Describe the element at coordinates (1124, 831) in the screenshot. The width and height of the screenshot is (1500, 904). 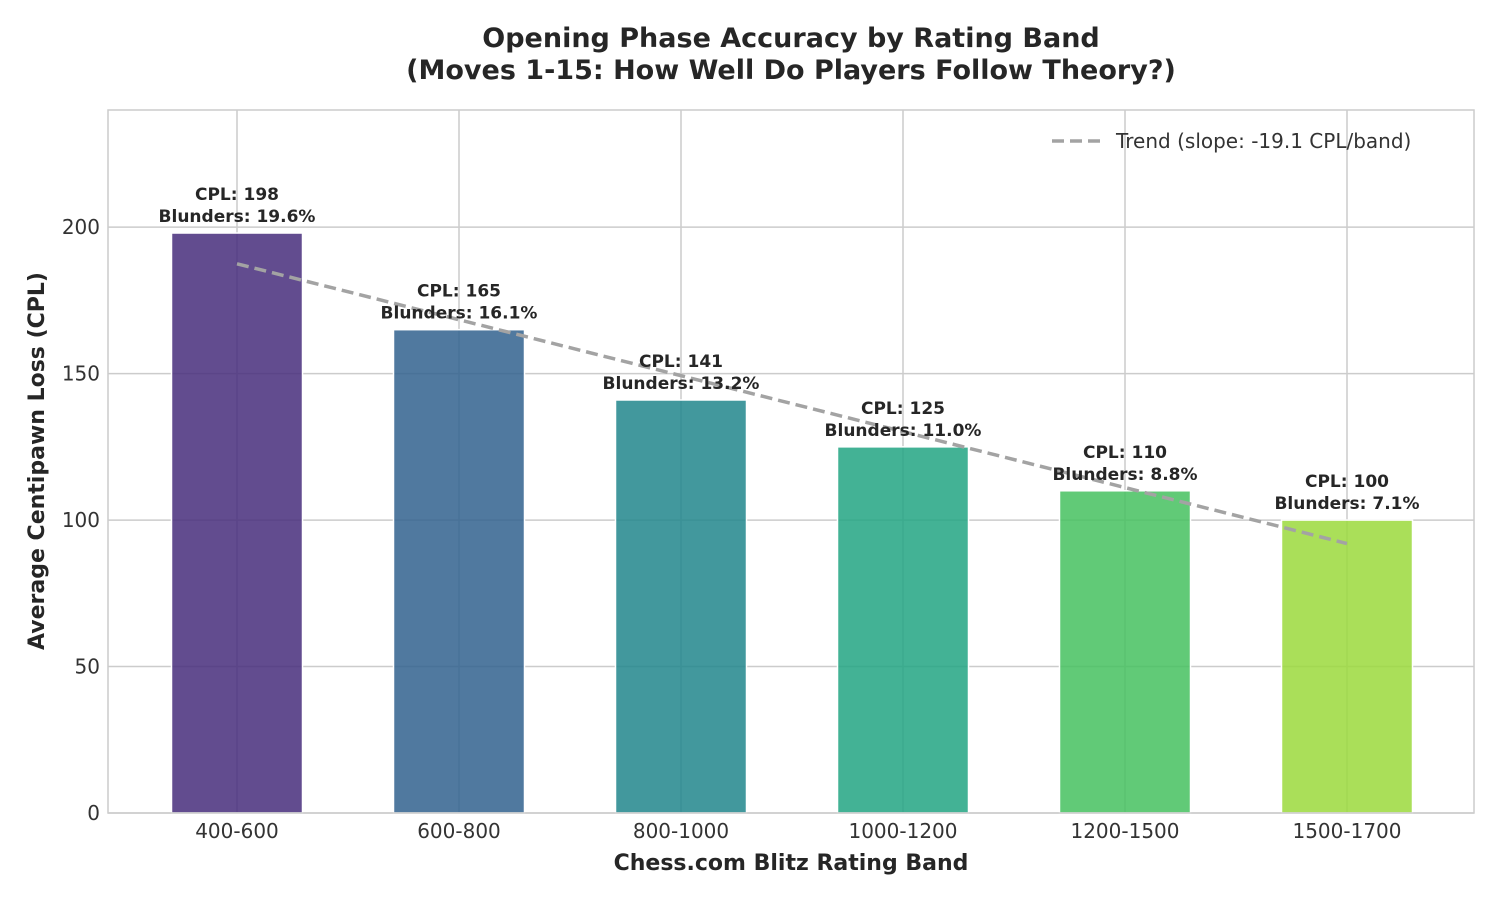
I see `x-tick-label: 1200-1500` at that location.